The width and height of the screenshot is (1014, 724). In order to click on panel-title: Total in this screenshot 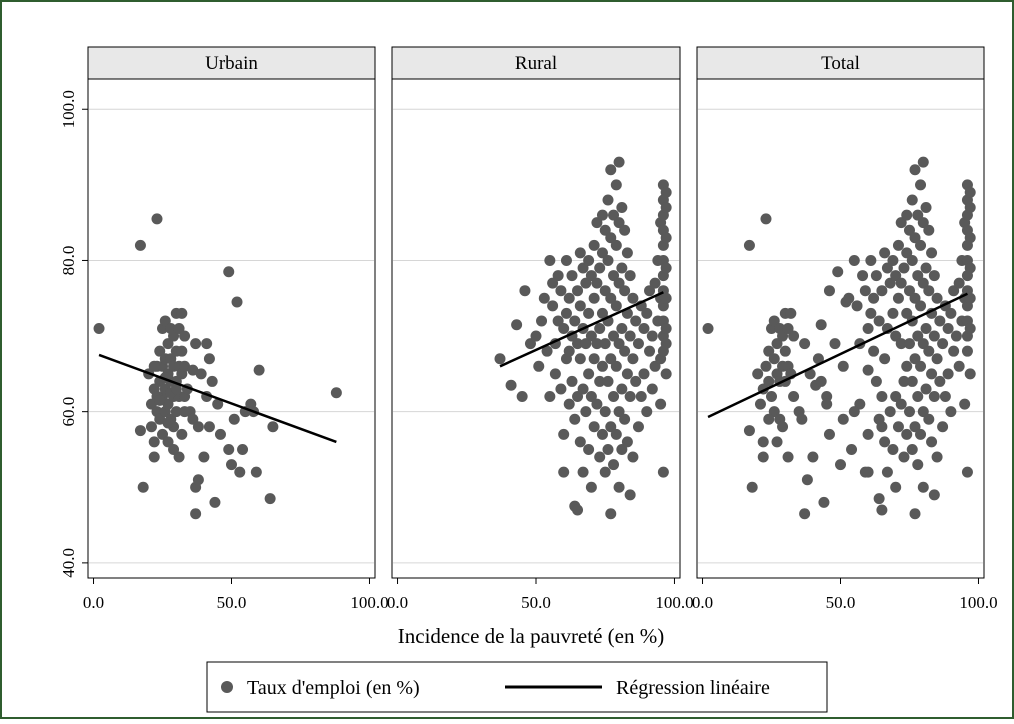, I will do `click(840, 63)`.